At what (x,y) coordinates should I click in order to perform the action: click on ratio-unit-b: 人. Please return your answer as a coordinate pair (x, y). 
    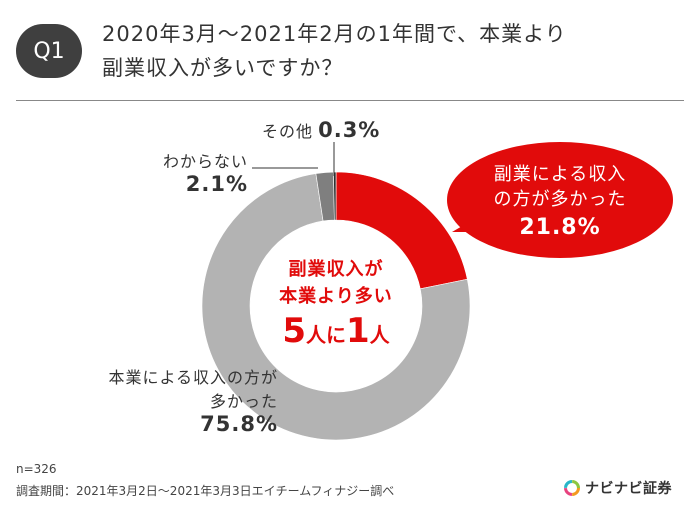
    Looking at the image, I should click on (380, 335).